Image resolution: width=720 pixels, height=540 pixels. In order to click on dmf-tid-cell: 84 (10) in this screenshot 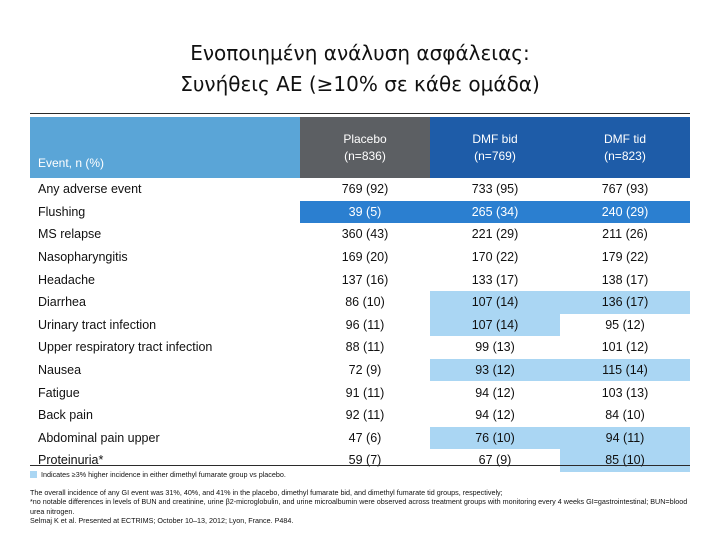, I will do `click(625, 415)`.